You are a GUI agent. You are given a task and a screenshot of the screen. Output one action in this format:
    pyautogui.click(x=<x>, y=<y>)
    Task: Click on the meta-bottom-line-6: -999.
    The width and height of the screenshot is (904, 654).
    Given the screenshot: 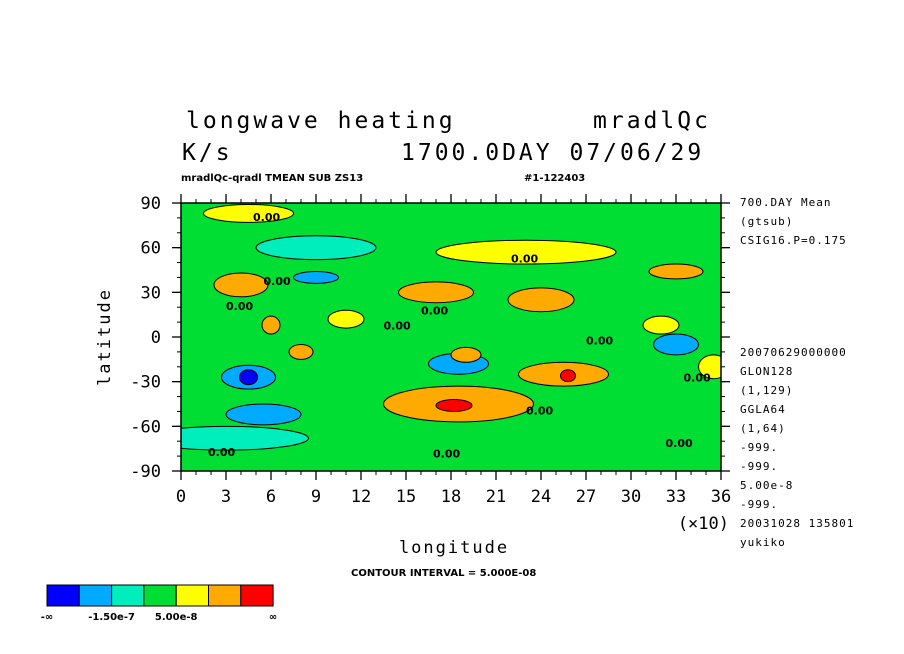 What is the action you would take?
    pyautogui.click(x=759, y=466)
    